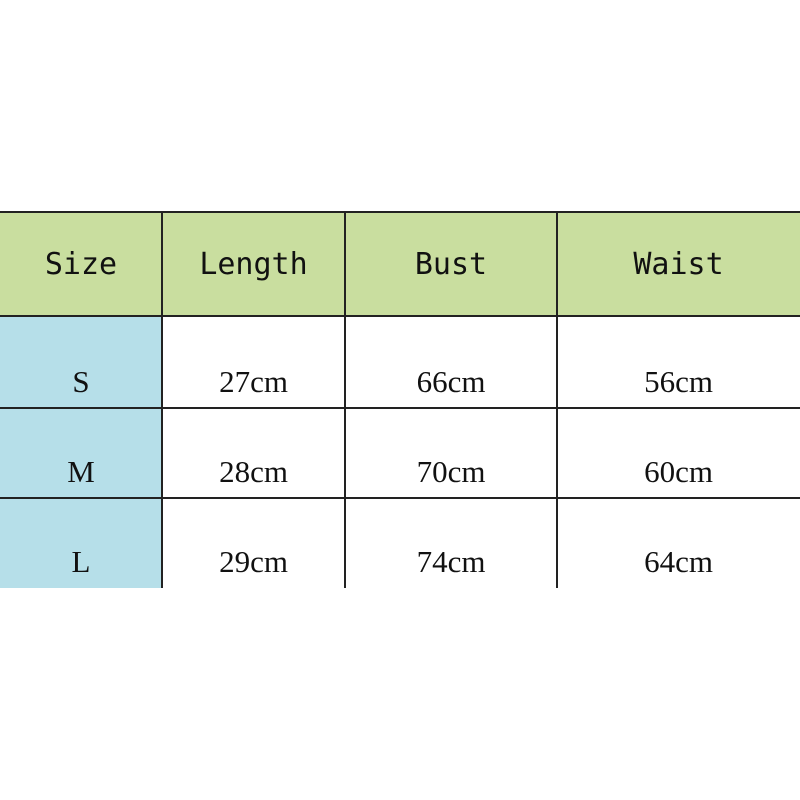  Describe the element at coordinates (253, 453) in the screenshot. I see `measure-cell: 28cm` at that location.